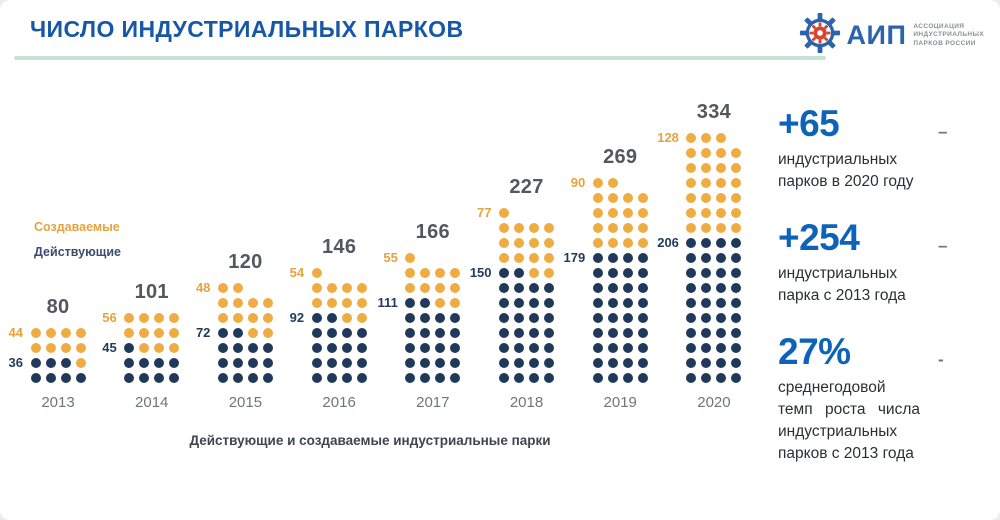 This screenshot has height=520, width=1000. Describe the element at coordinates (513, 293) in the screenshot. I see `year-column-2018: 227 77 150 2018` at that location.